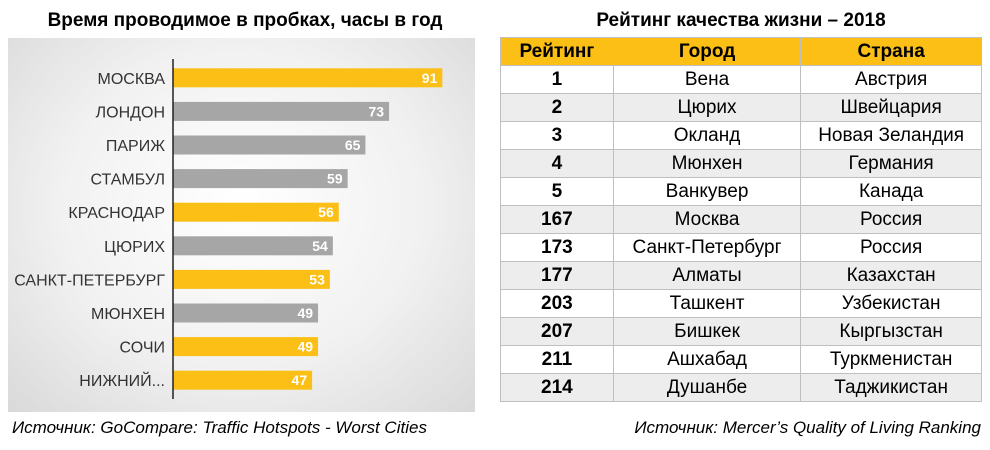  What do you see at coordinates (245, 20) in the screenshot?
I see `chart-title: Время проводимое в пробках, часы в год` at bounding box center [245, 20].